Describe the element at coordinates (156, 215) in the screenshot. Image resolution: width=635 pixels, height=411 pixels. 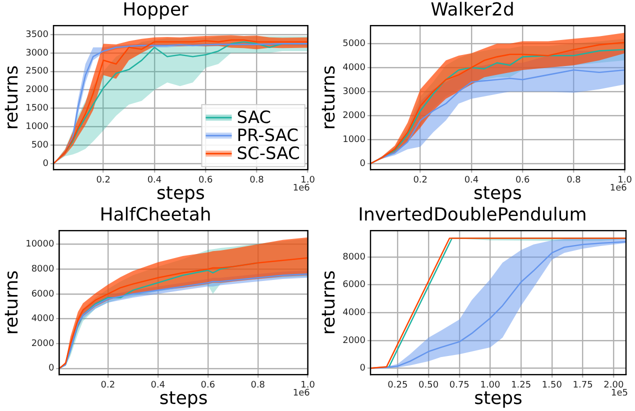
I see `chart-title: HalfCheetah` at that location.